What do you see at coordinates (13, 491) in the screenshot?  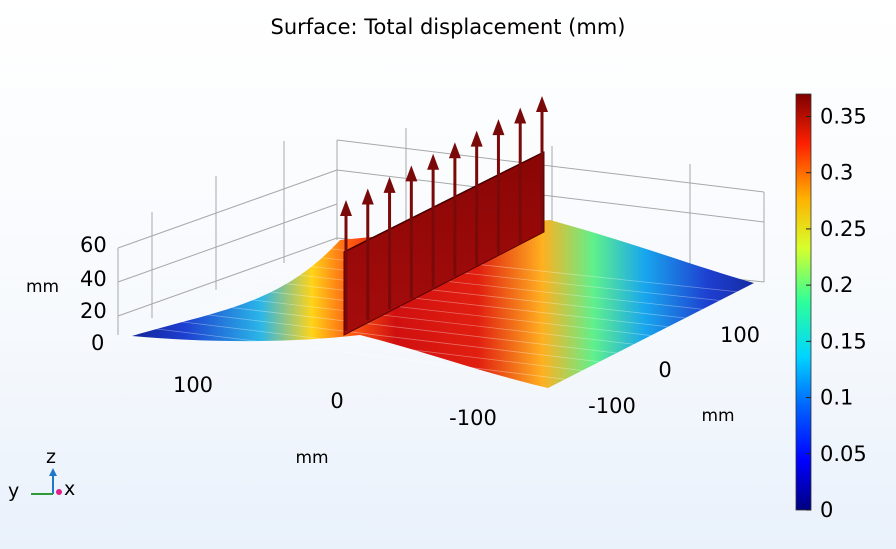 I see `triad-y-label: y` at bounding box center [13, 491].